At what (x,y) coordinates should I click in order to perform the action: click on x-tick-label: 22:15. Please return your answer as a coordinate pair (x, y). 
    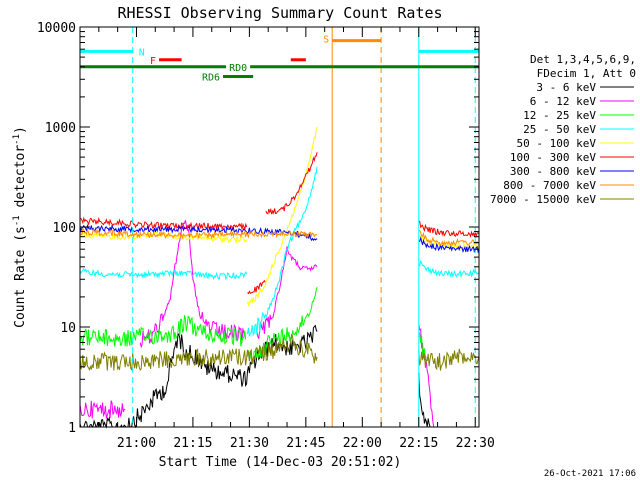
    Looking at the image, I should click on (418, 443).